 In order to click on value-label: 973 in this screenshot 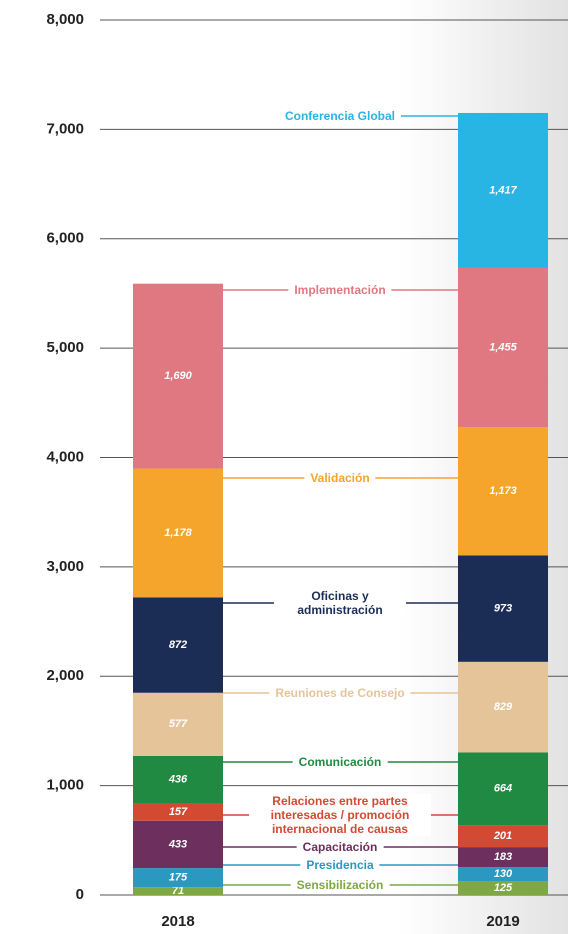, I will do `click(503, 609)`.